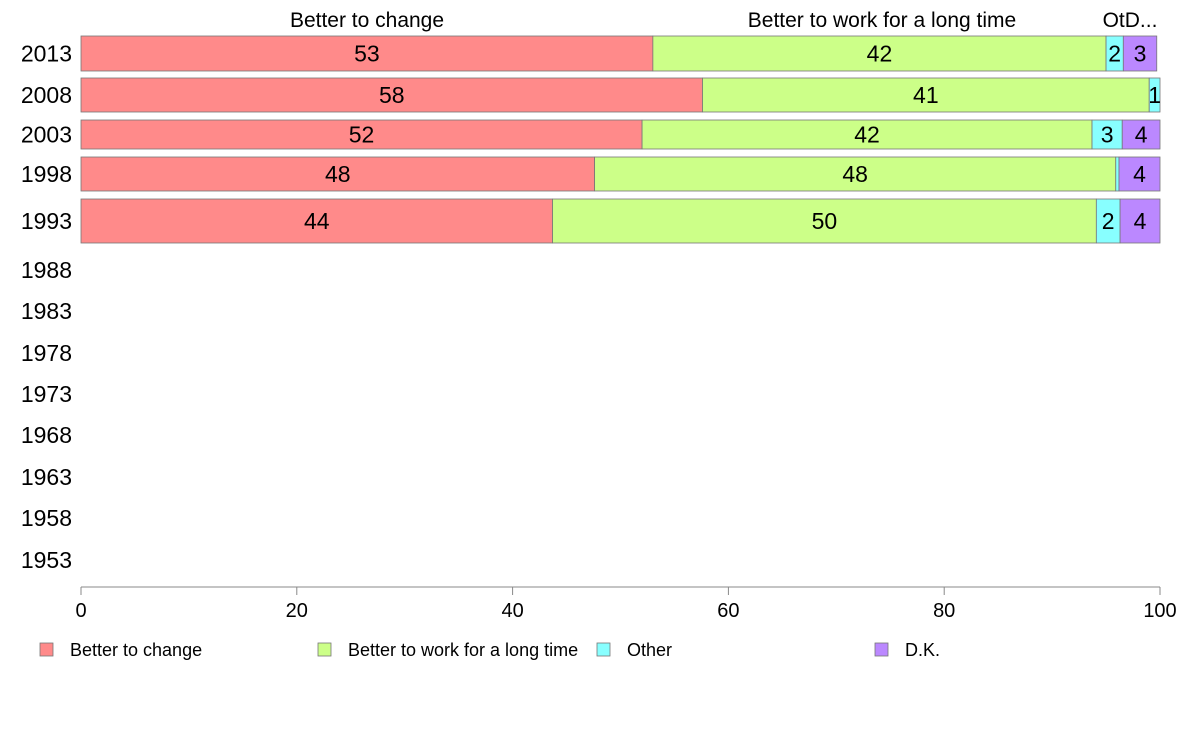 The image size is (1188, 736). I want to click on x-tick-label: 100, so click(1159, 611).